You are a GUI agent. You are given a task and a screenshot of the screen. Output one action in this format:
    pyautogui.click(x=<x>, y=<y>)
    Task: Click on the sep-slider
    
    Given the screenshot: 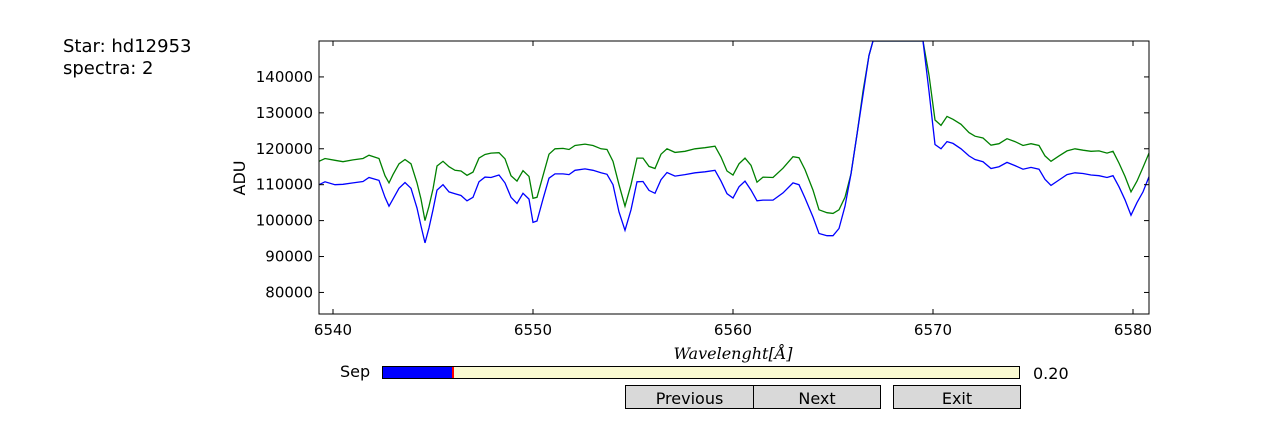 What is the action you would take?
    pyautogui.click(x=701, y=372)
    